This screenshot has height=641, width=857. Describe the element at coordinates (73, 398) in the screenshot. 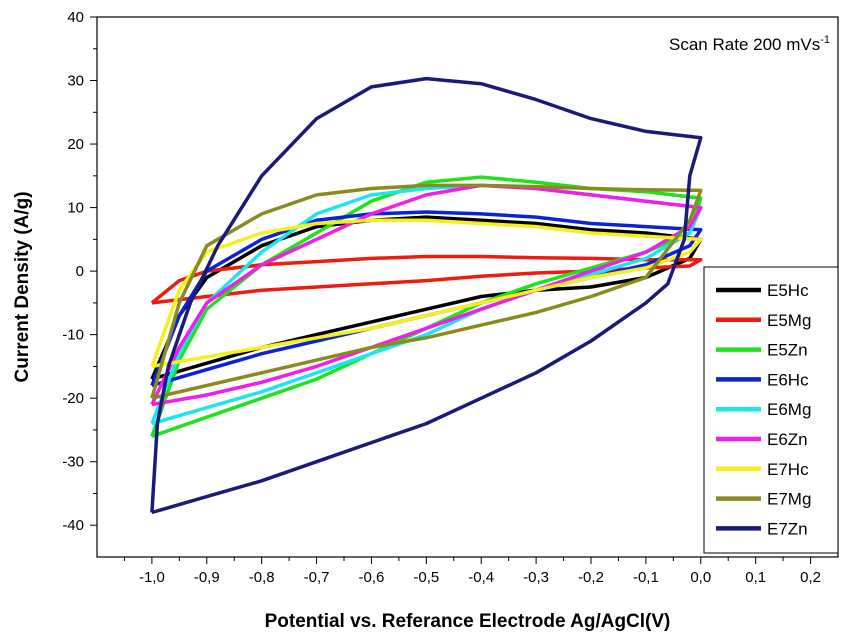

I see `y-tick-label: -20` at that location.